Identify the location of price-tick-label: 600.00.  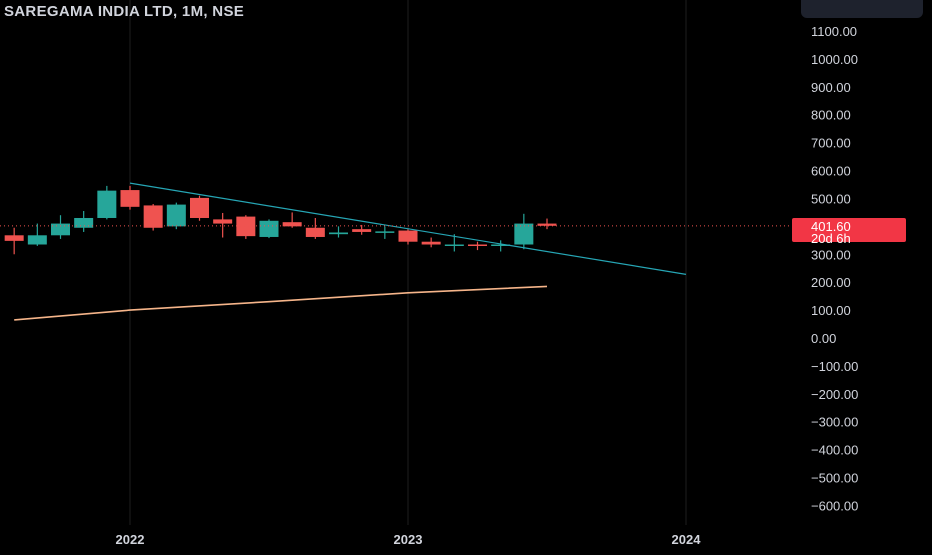
(831, 171).